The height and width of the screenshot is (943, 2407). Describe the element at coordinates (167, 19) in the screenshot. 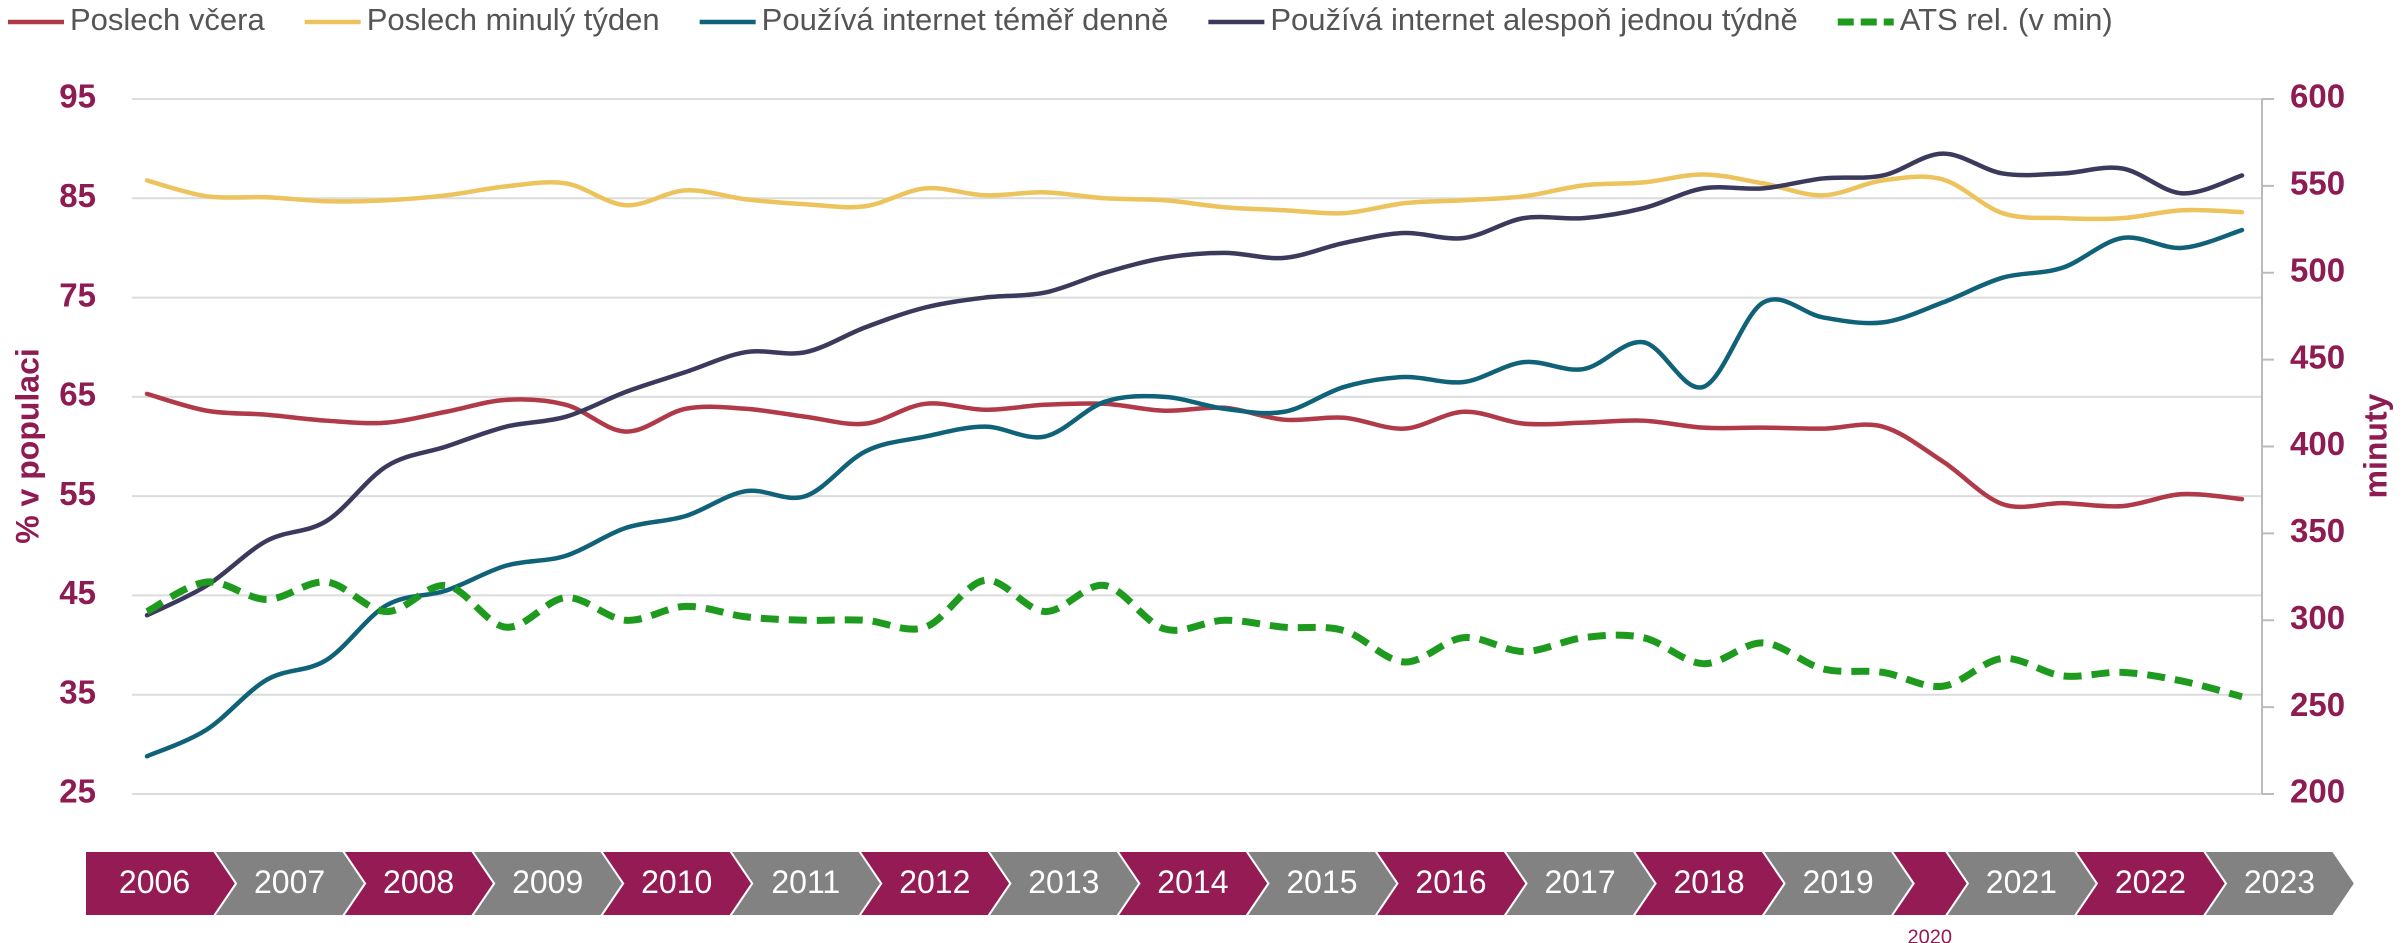

I see `legend-label: Poslech včera` at that location.